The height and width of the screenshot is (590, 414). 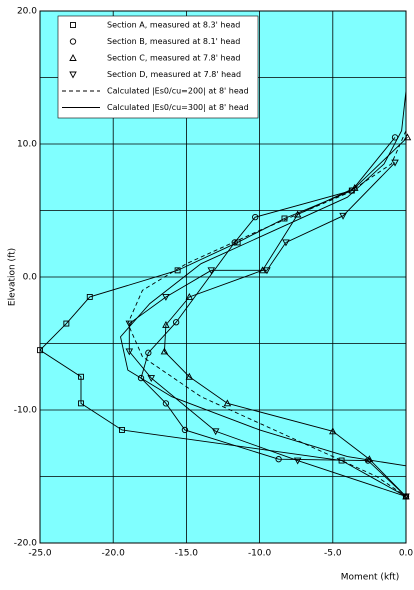 What do you see at coordinates (26, 544) in the screenshot?
I see `y-tick-label: -20.0` at bounding box center [26, 544].